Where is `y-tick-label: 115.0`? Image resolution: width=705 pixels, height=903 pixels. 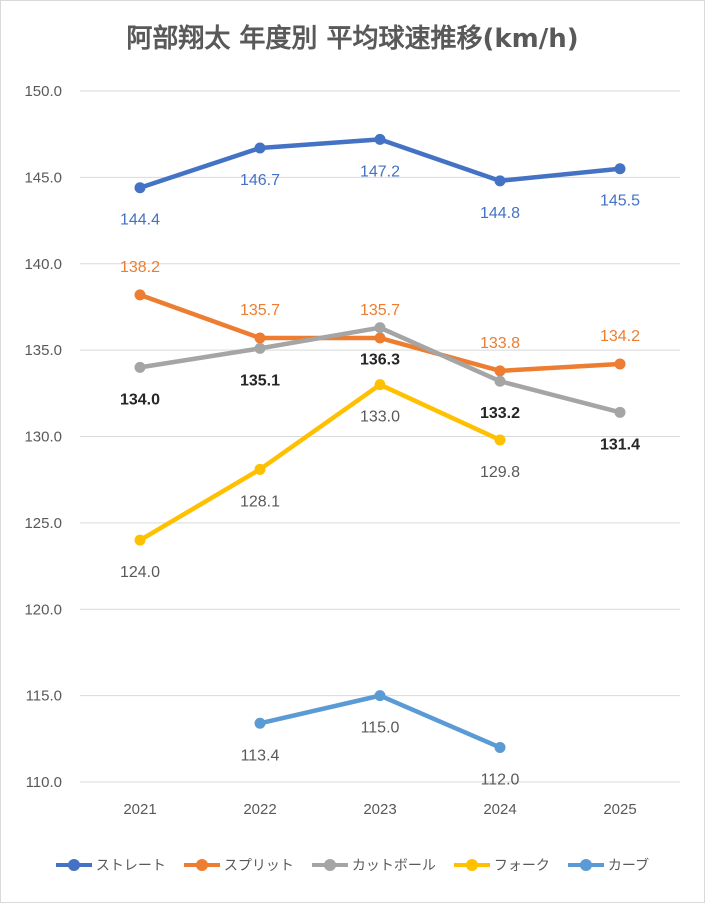 y-tick-label: 115.0 is located at coordinates (44, 696).